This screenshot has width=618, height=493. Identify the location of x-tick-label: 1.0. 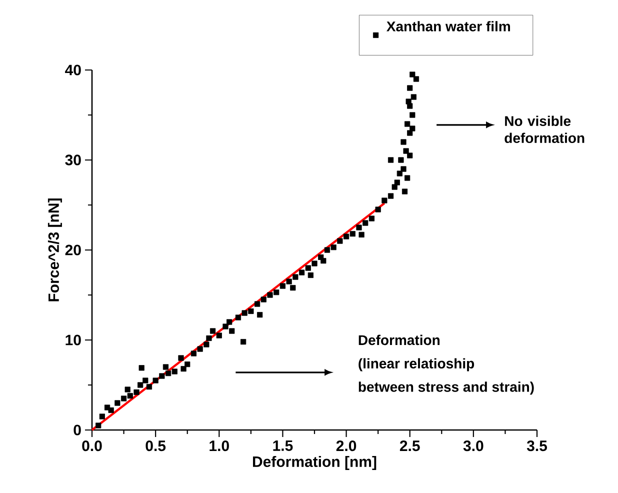
(219, 446).